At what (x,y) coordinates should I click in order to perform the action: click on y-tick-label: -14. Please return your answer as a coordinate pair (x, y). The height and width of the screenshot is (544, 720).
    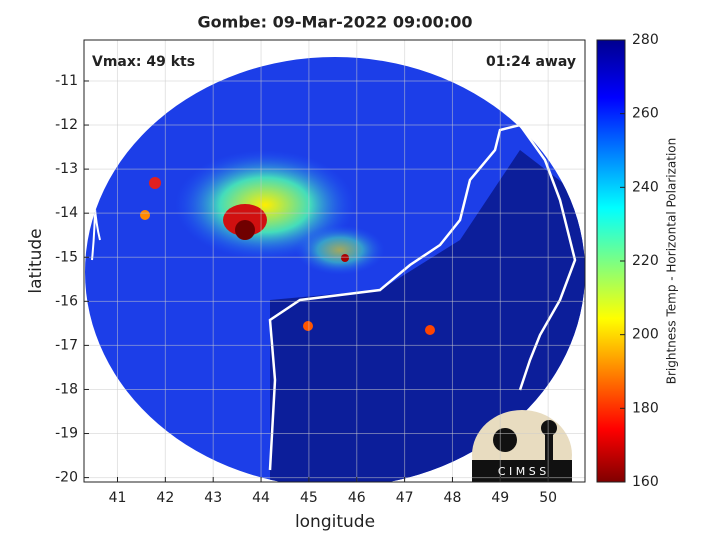
    Looking at the image, I should click on (66, 213).